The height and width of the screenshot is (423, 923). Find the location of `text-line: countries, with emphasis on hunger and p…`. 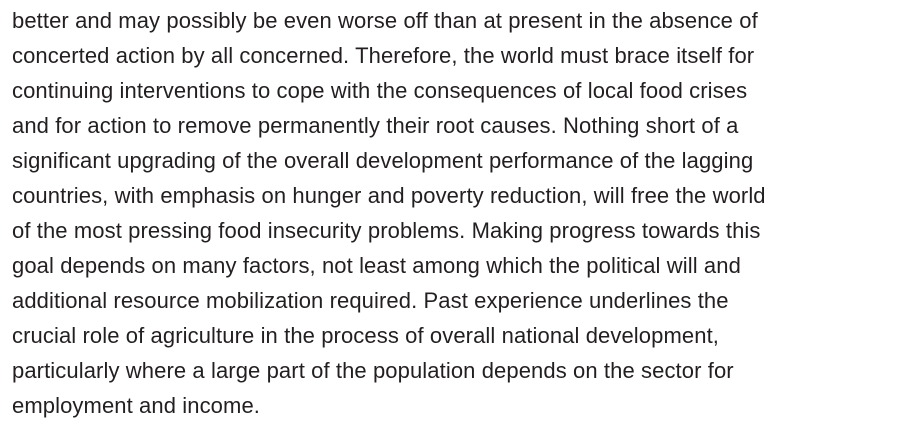

text-line: countries, with emphasis on hunger and p… is located at coordinates (389, 195).